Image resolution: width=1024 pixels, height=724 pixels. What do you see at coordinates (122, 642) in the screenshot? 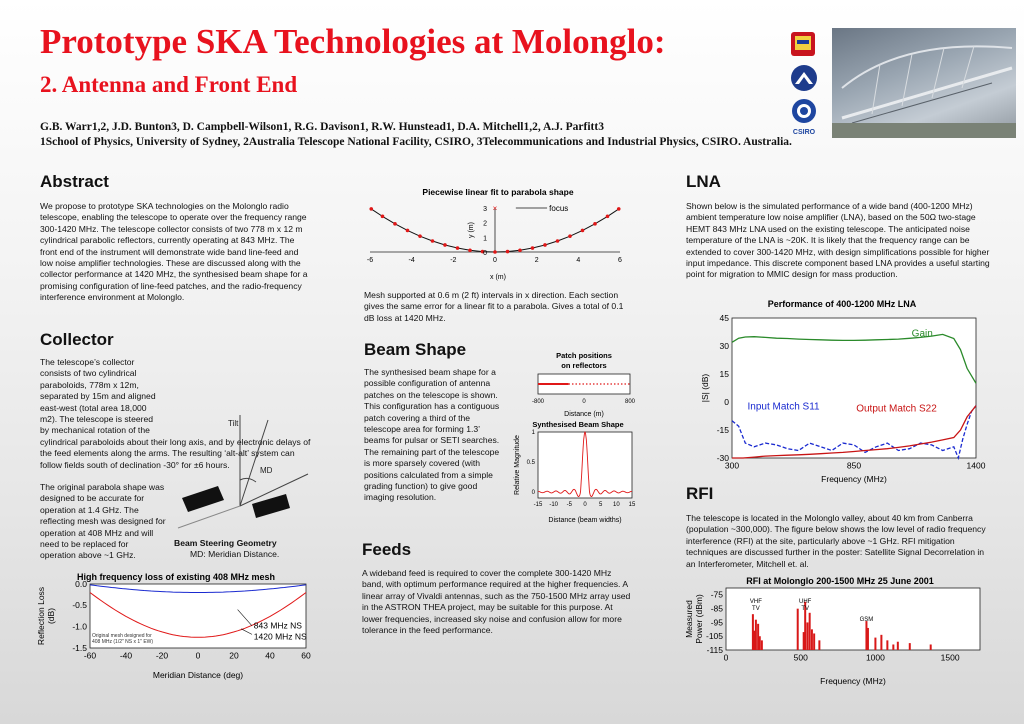
I see `note-text-line2: 408 MHz (1/2" NS x 1" EW)` at bounding box center [122, 642].